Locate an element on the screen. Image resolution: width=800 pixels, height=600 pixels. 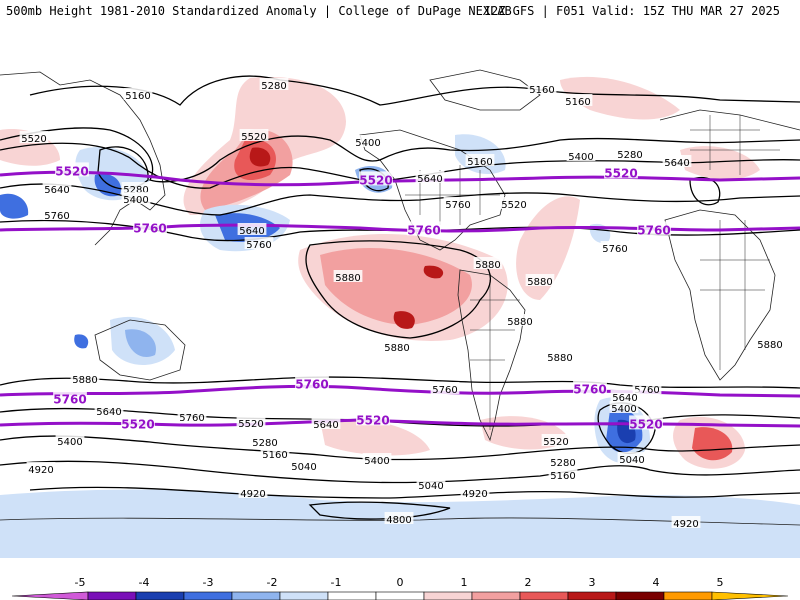
label-5160-hudson-bg is located at coordinates (480, 160).